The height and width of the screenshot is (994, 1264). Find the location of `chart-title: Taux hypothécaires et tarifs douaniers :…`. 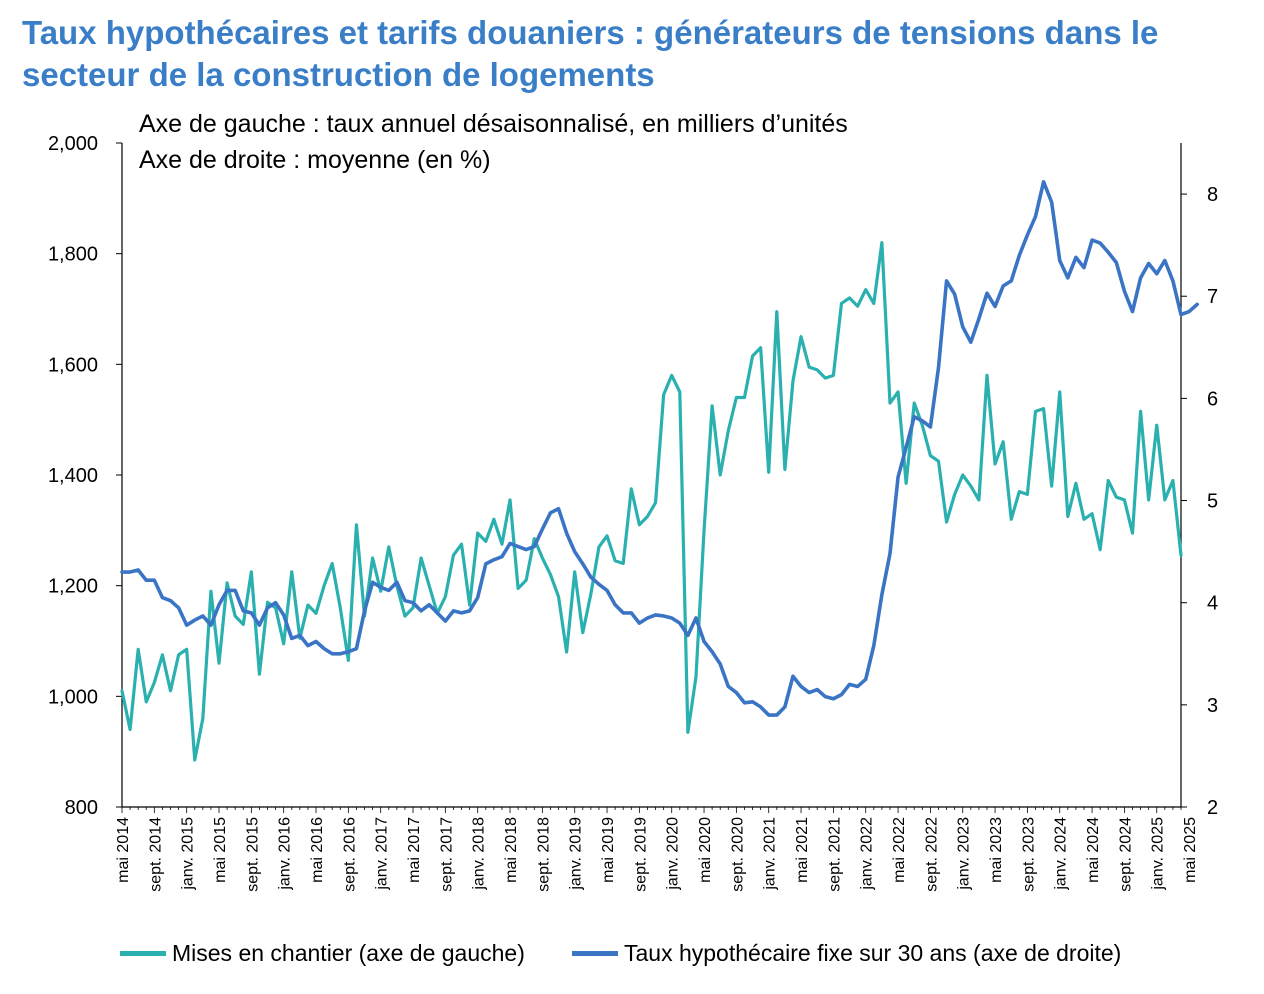

chart-title: Taux hypothécaires et tarifs douaniers :… is located at coordinates (590, 53).